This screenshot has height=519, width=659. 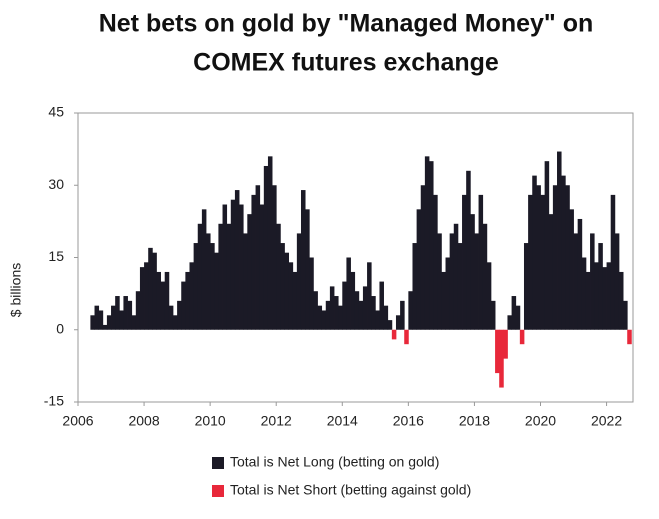 I want to click on x-tick-label: 2014, so click(x=342, y=421).